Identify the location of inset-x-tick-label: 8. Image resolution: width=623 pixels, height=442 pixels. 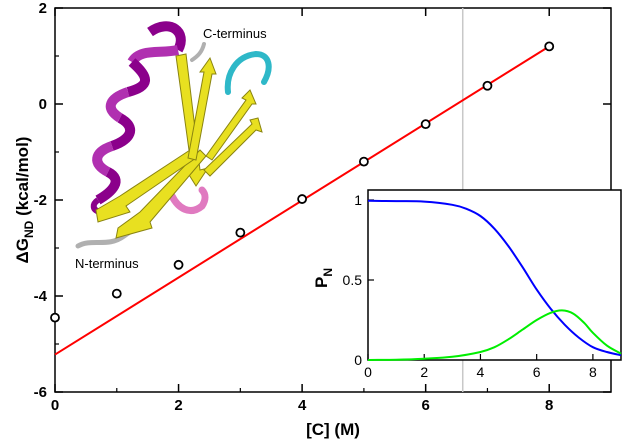
(593, 372).